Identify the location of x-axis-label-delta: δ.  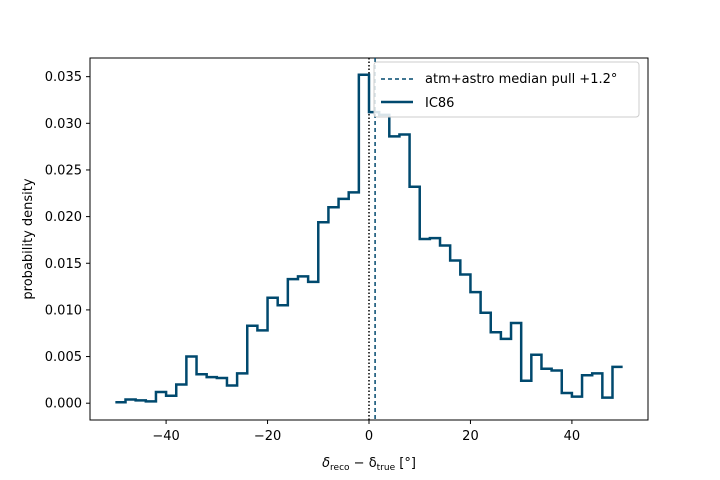
(326, 463).